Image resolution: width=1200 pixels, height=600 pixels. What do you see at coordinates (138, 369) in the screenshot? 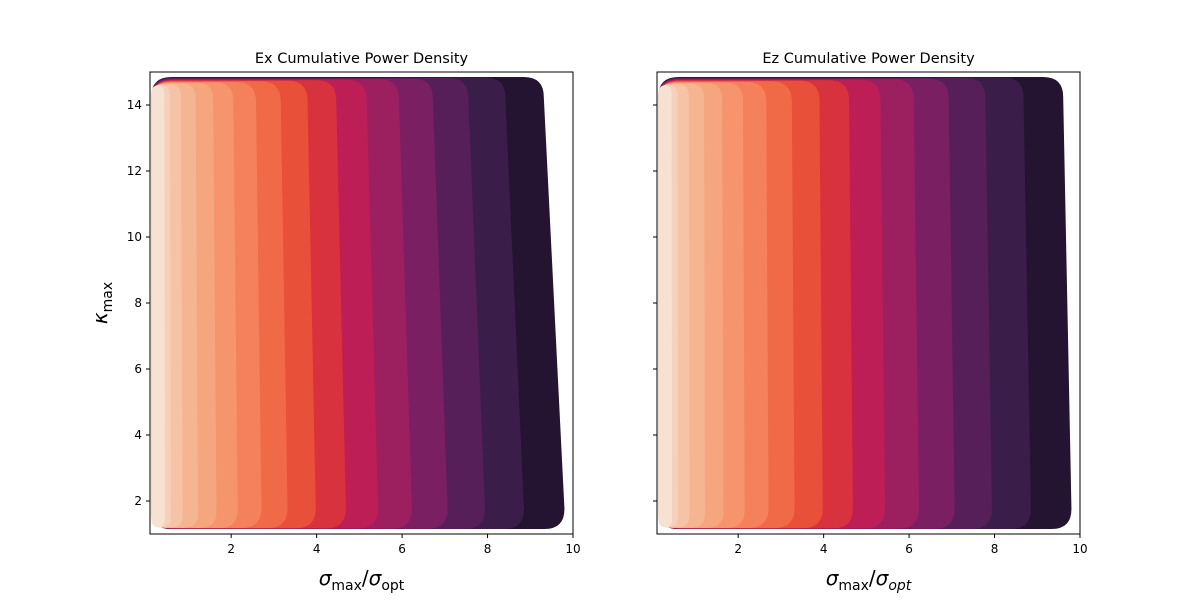
I see `y-tick-label: 6` at bounding box center [138, 369].